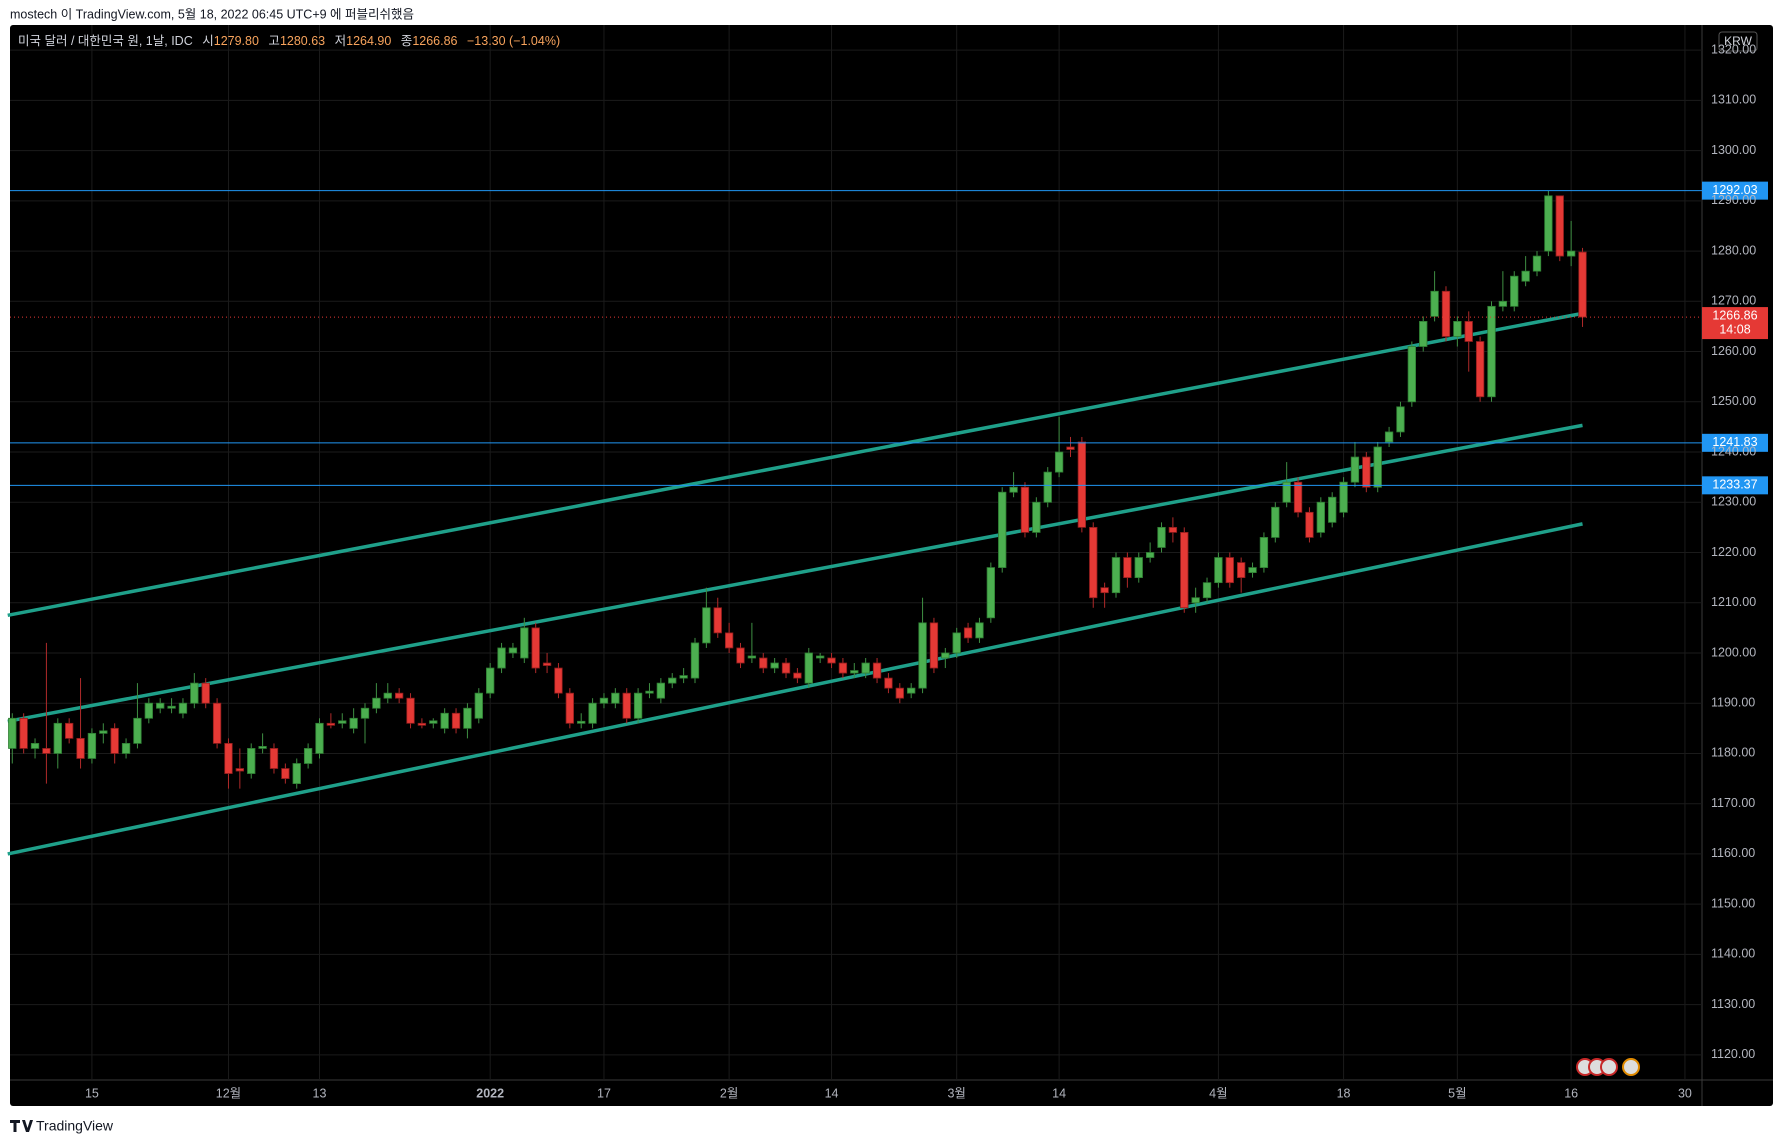  I want to click on low-value: 1264.90, so click(368, 41).